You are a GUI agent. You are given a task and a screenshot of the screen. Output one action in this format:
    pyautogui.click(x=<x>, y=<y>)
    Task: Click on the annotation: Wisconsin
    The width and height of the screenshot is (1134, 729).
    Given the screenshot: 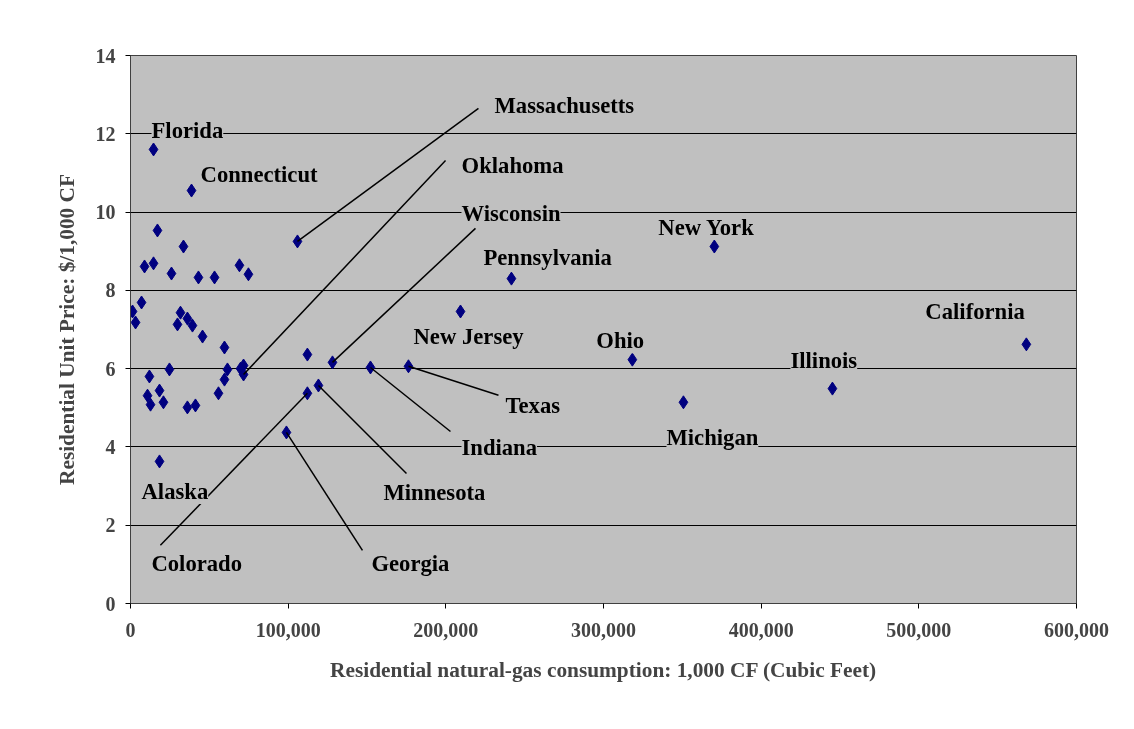 What is the action you would take?
    pyautogui.click(x=511, y=213)
    